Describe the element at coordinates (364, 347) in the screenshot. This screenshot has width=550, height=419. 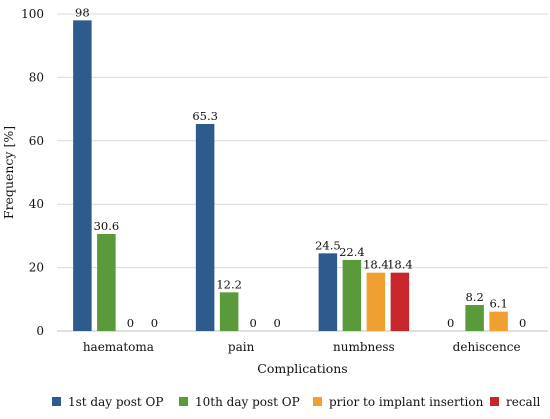
I see `x-category-label: numbness` at that location.